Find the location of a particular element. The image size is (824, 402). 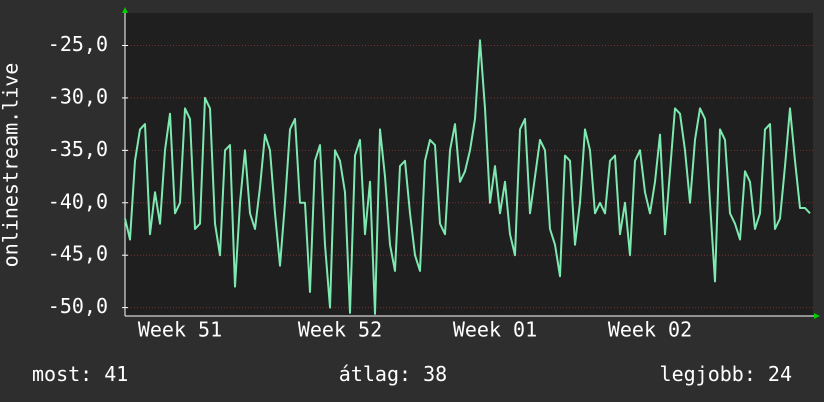

y-axis-label: onlinestream.live is located at coordinates (11, 165).